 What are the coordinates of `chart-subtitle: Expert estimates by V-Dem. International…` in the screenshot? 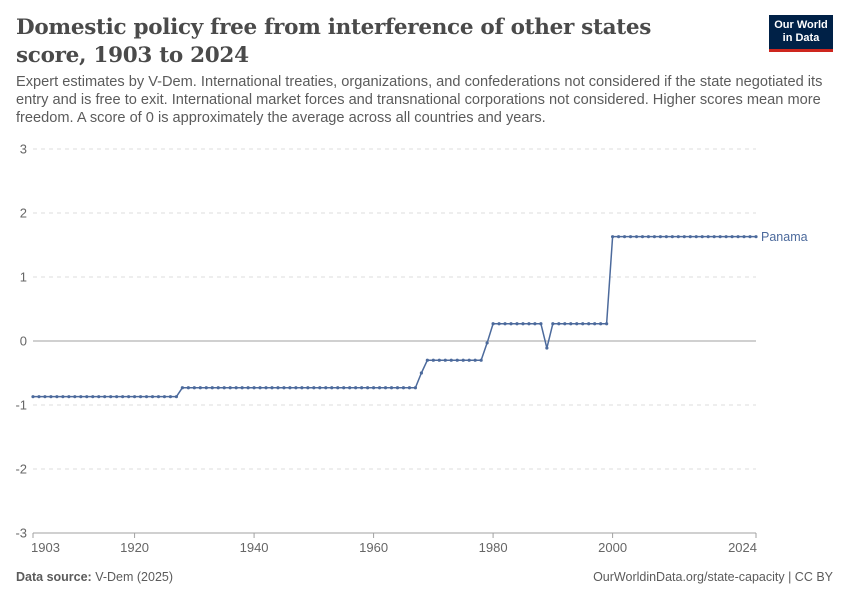 It's located at (419, 100).